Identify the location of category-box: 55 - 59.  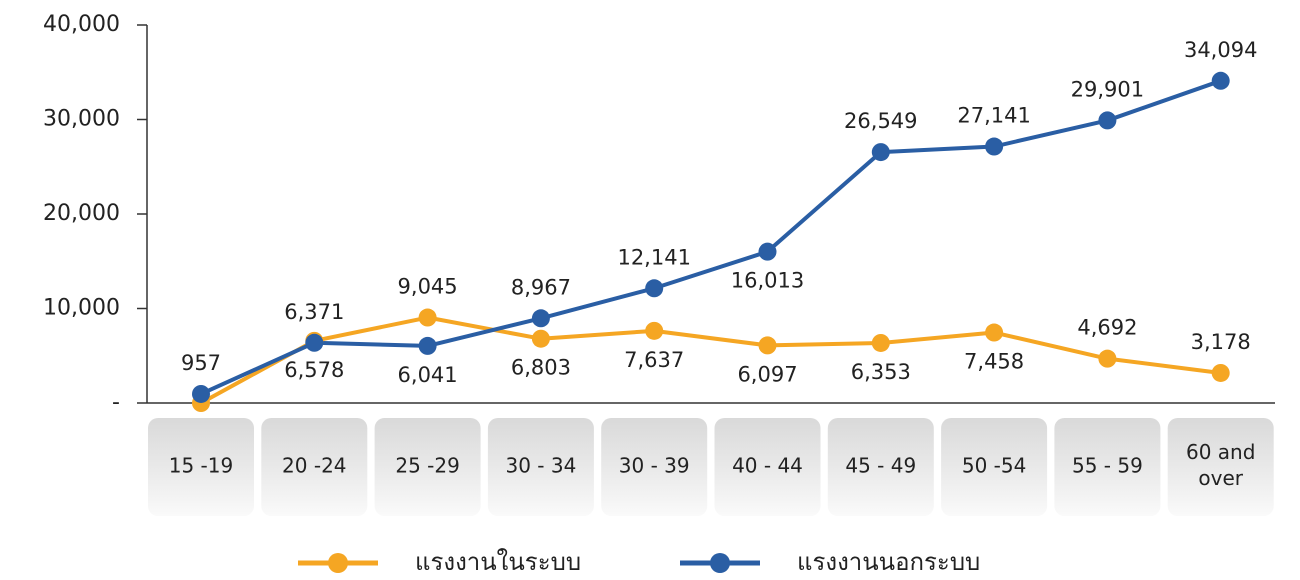
(1107, 467).